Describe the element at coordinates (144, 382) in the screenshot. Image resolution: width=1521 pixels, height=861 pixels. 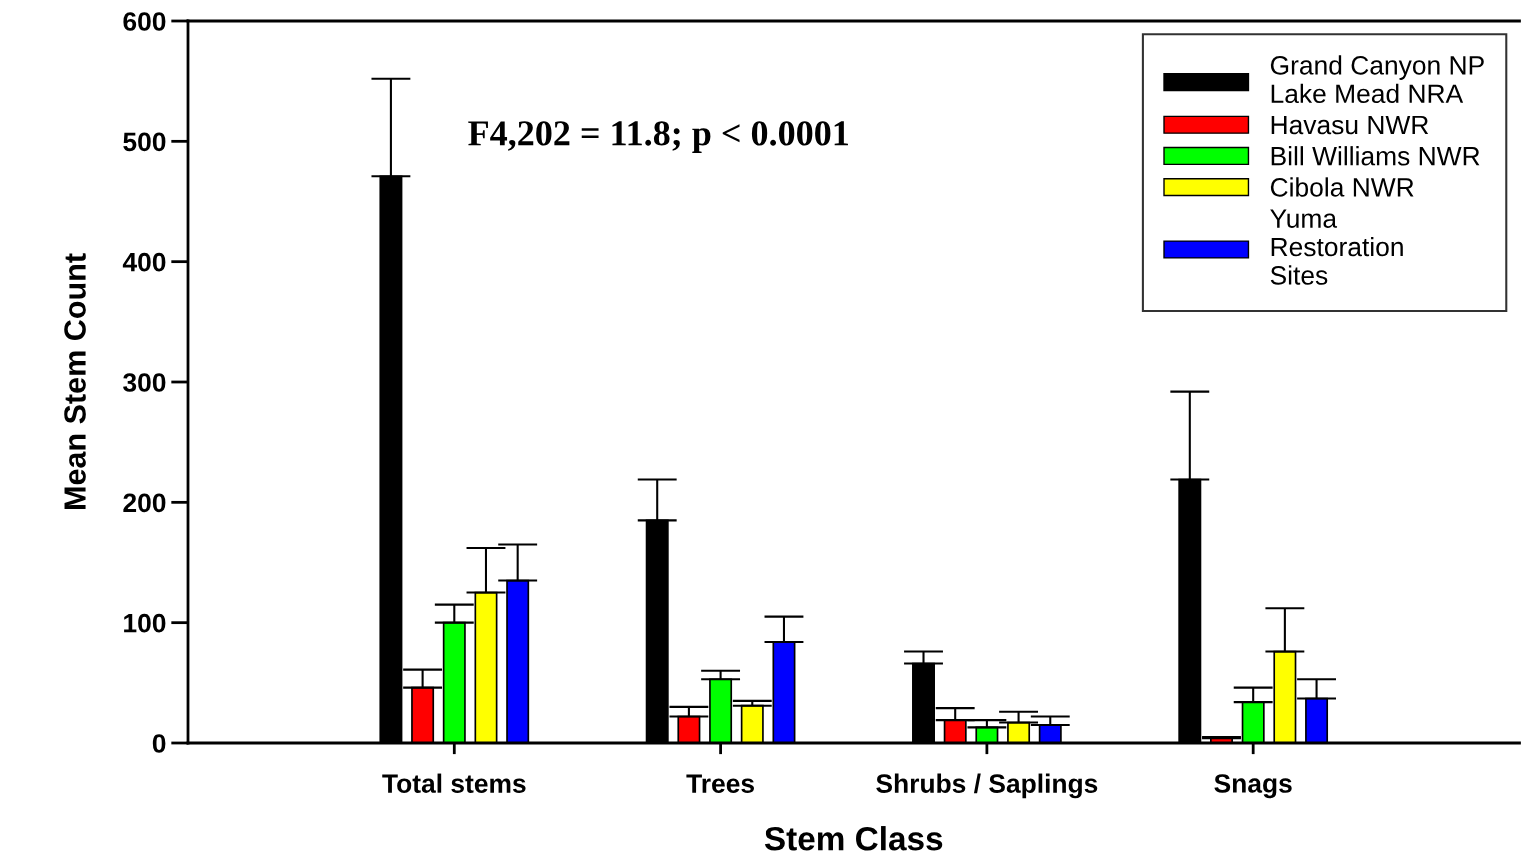
I see `y-tick-label: 300` at that location.